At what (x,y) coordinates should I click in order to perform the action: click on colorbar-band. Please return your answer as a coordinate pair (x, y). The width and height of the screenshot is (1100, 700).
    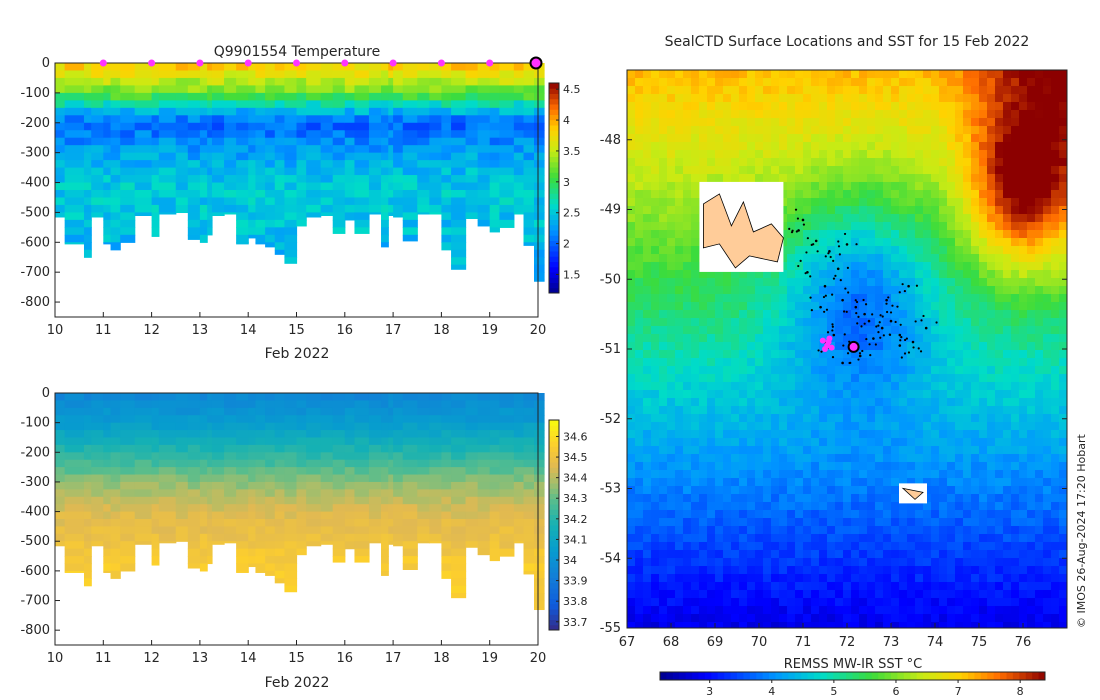
    Looking at the image, I should click on (554, 601).